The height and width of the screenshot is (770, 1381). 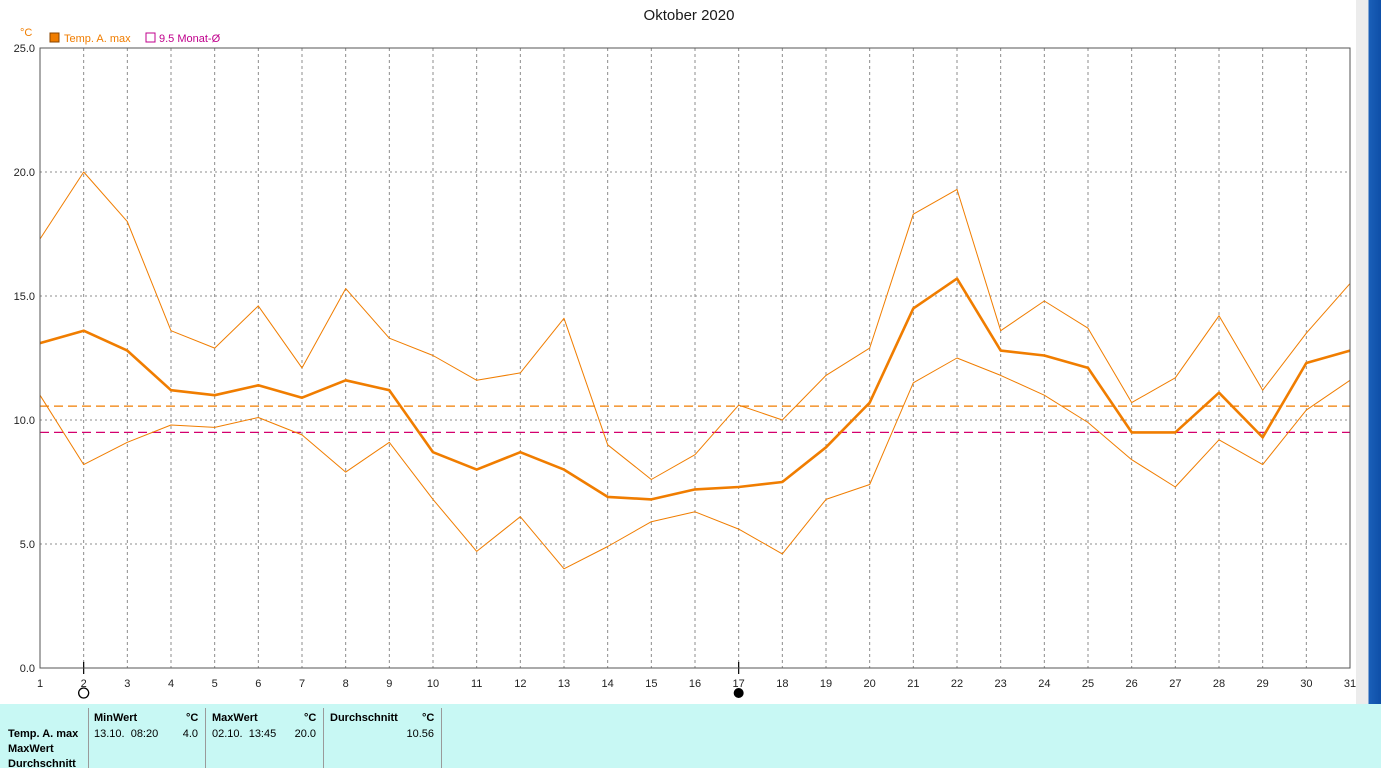 I want to click on x-tick-label: 23, so click(x=1001, y=684).